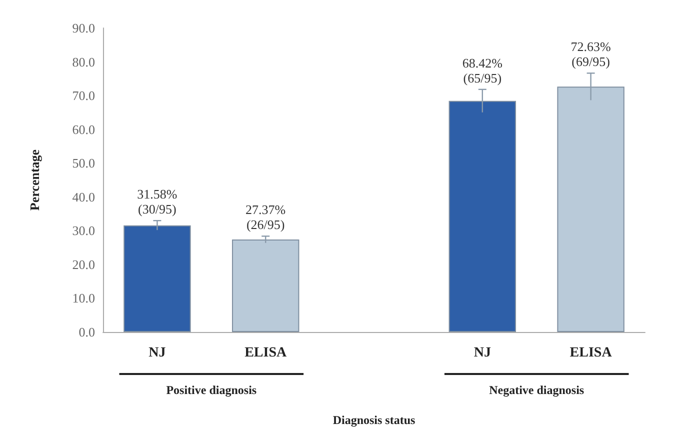 The image size is (673, 440). What do you see at coordinates (83, 264) in the screenshot?
I see `y-tick-label: 20.0` at bounding box center [83, 264].